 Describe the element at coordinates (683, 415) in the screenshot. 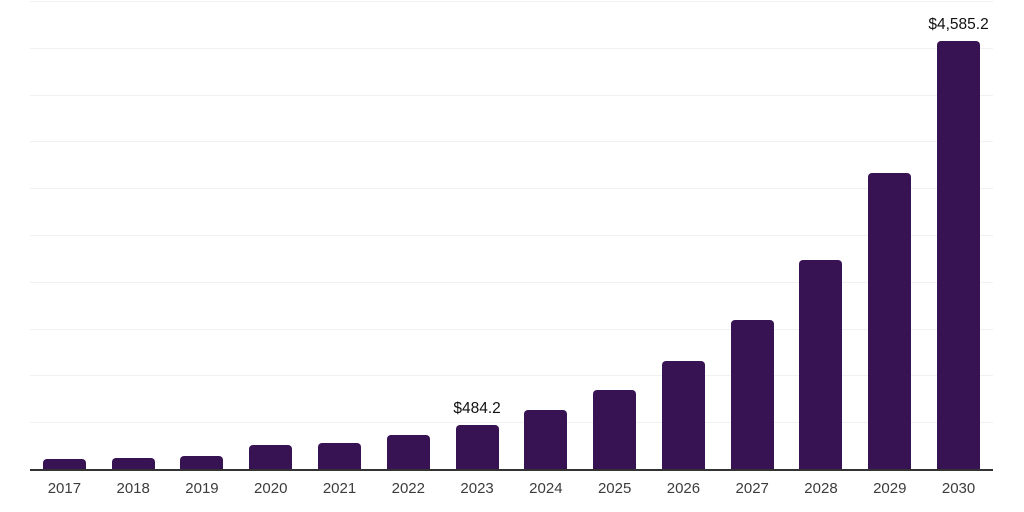

I see `bar-2026` at that location.